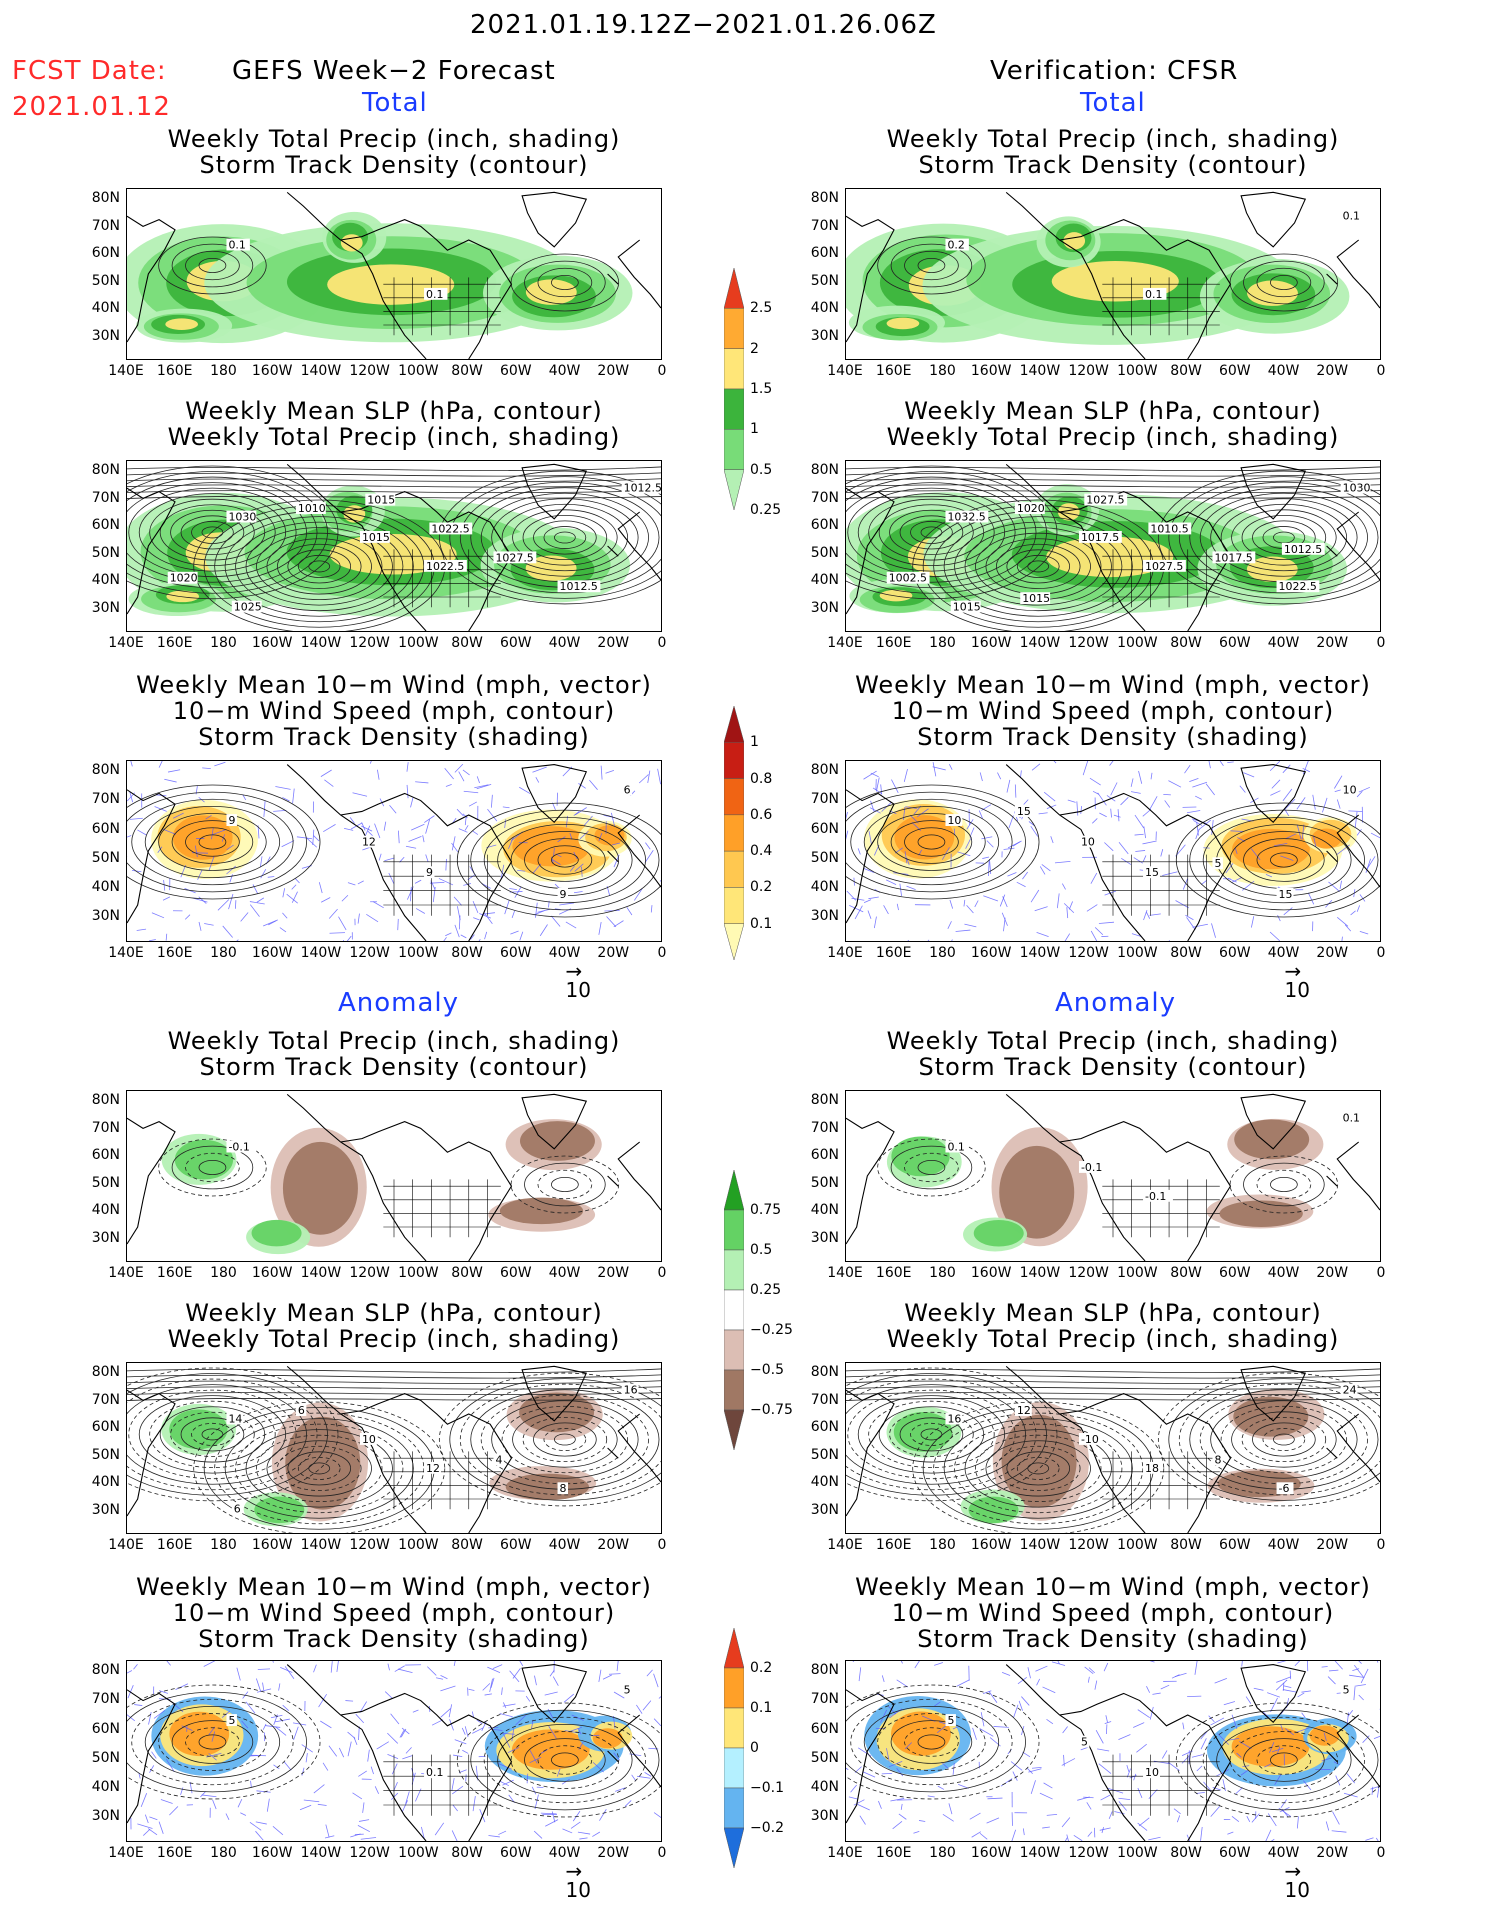  I want to click on lon-label: 20W, so click(1332, 953).